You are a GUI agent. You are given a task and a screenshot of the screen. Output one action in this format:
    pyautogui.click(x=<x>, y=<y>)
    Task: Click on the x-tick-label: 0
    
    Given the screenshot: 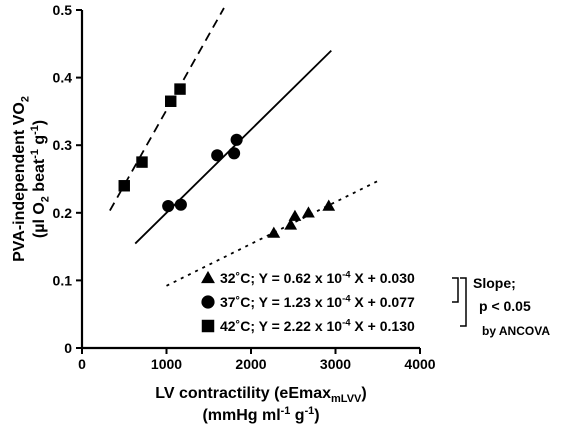 What is the action you would take?
    pyautogui.click(x=82, y=364)
    